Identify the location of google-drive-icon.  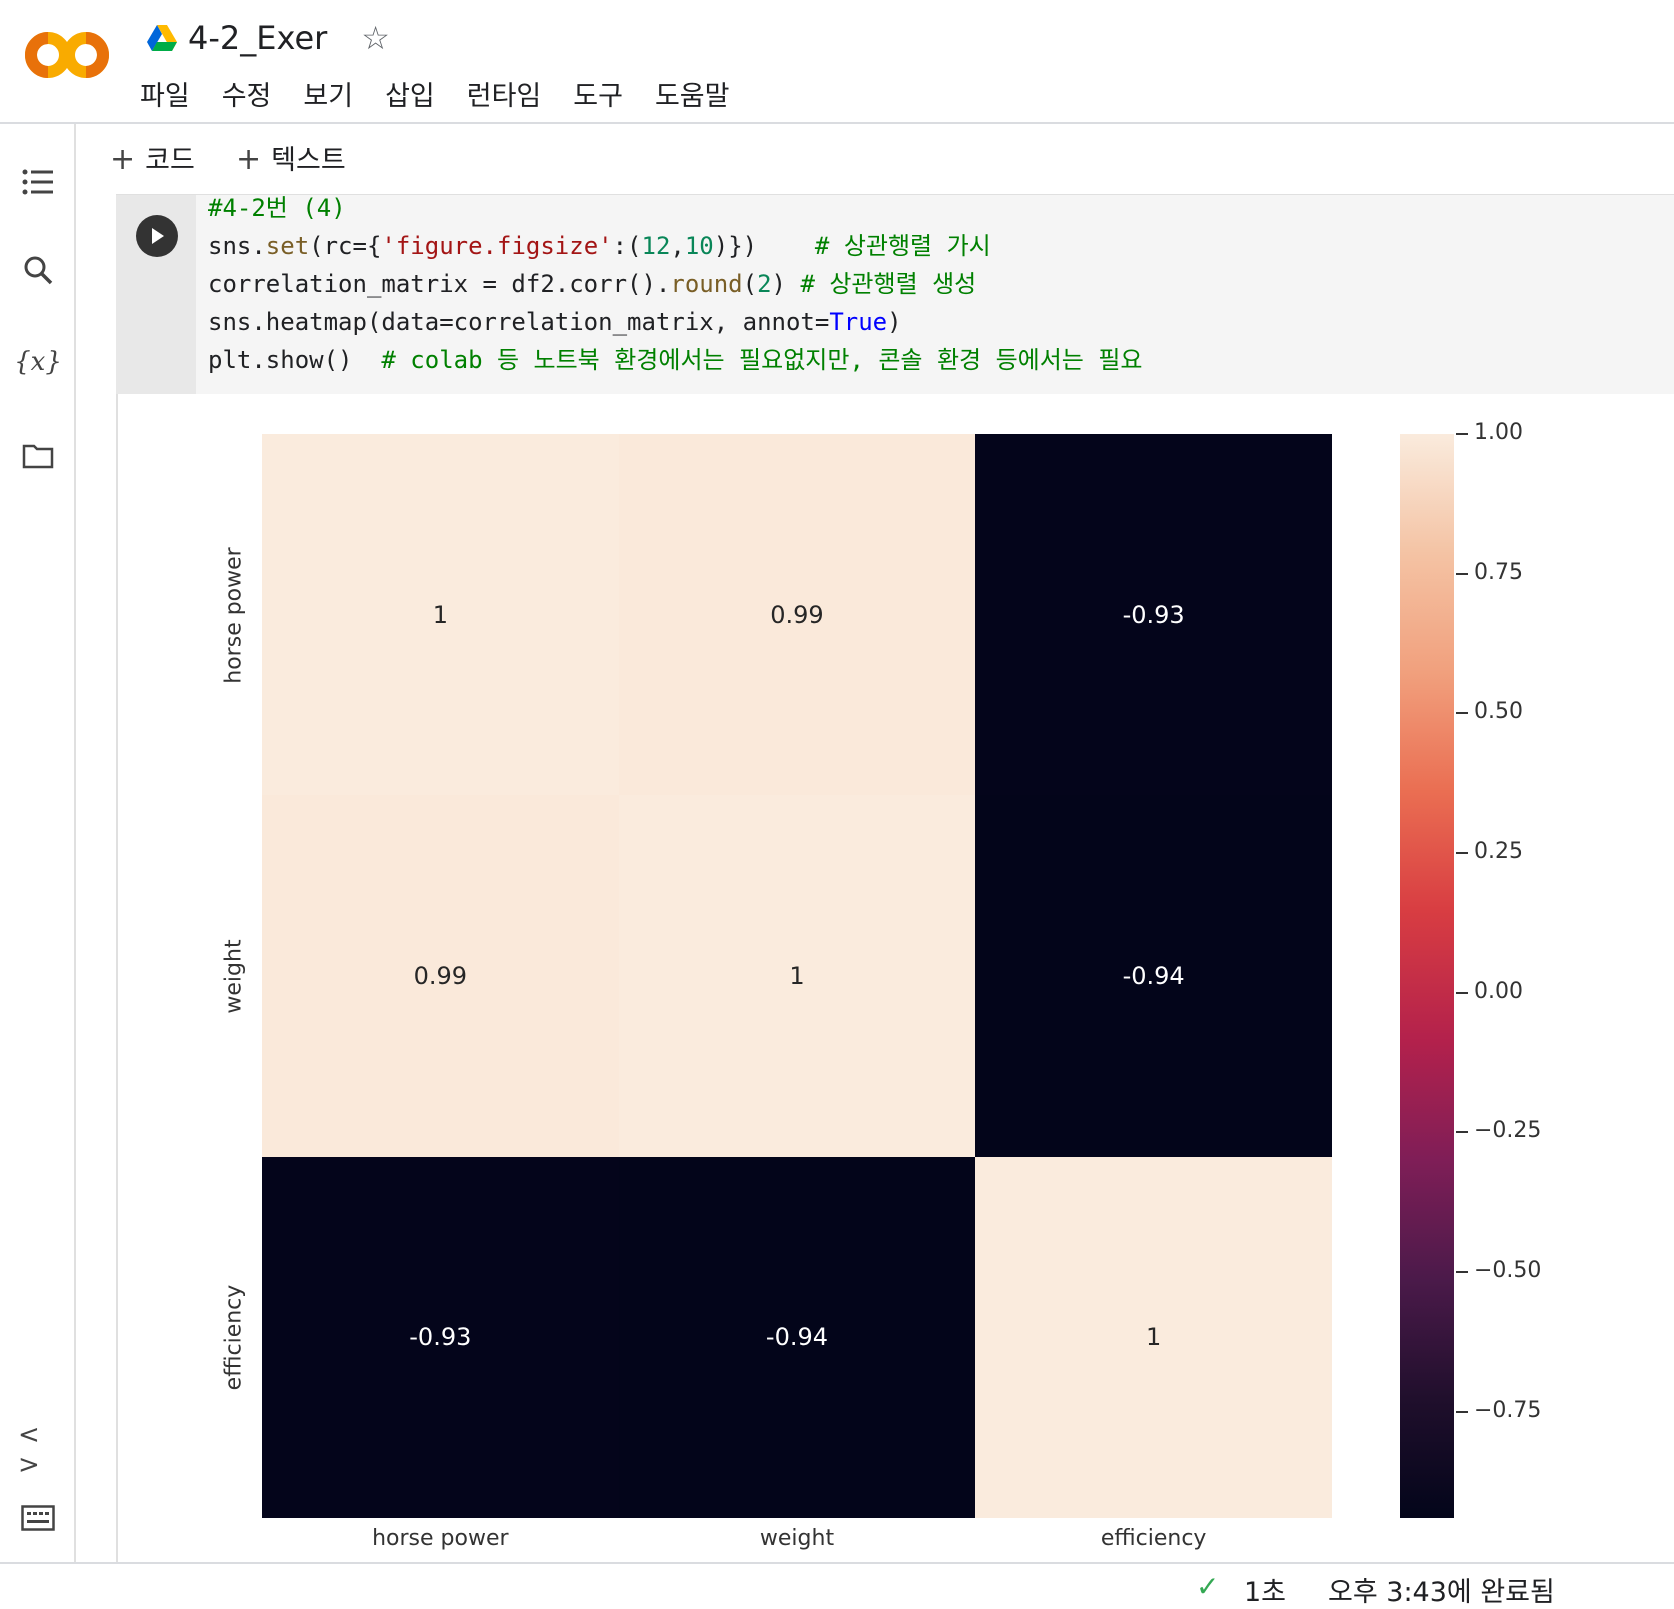
(162, 38).